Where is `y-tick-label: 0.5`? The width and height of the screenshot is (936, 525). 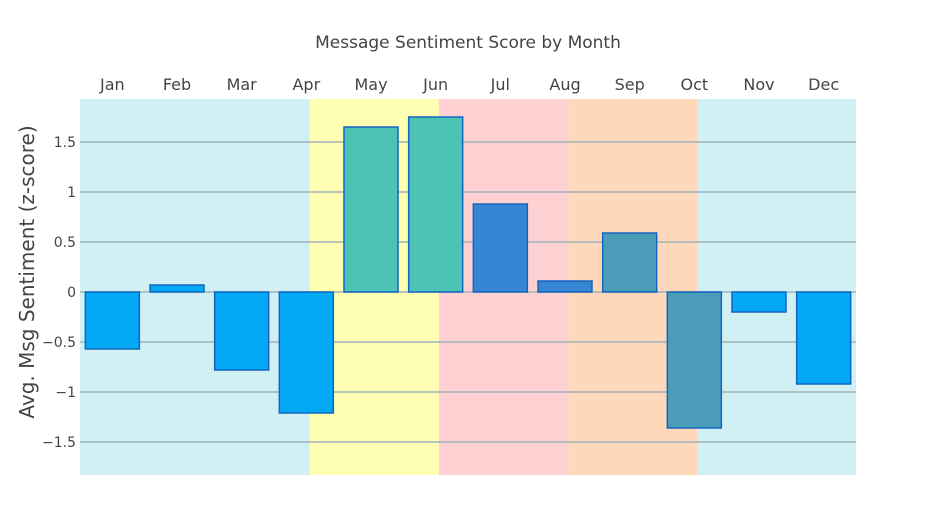 y-tick-label: 0.5 is located at coordinates (65, 243).